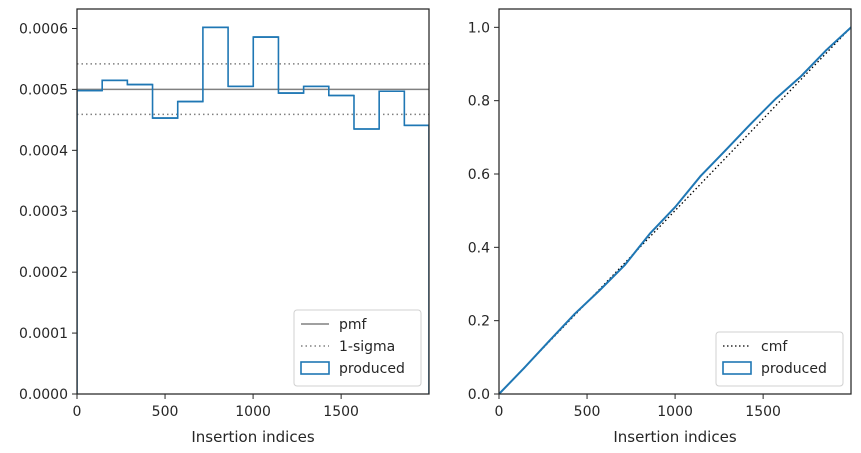  Describe the element at coordinates (43, 90) in the screenshot. I see `y-tick-label: 0.0005` at that location.